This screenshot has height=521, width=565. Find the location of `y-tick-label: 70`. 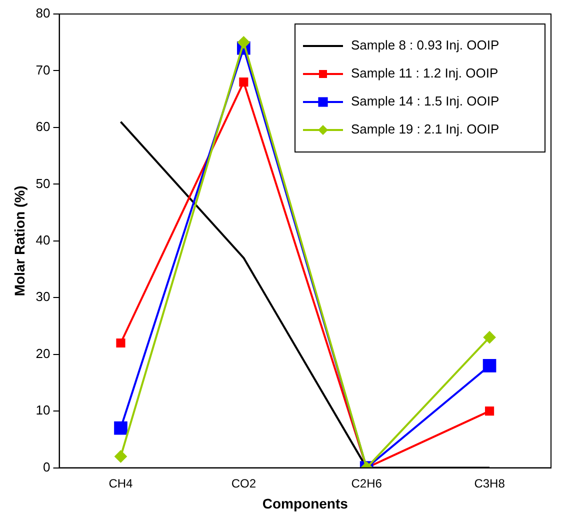

y-tick-label: 70 is located at coordinates (43, 70).